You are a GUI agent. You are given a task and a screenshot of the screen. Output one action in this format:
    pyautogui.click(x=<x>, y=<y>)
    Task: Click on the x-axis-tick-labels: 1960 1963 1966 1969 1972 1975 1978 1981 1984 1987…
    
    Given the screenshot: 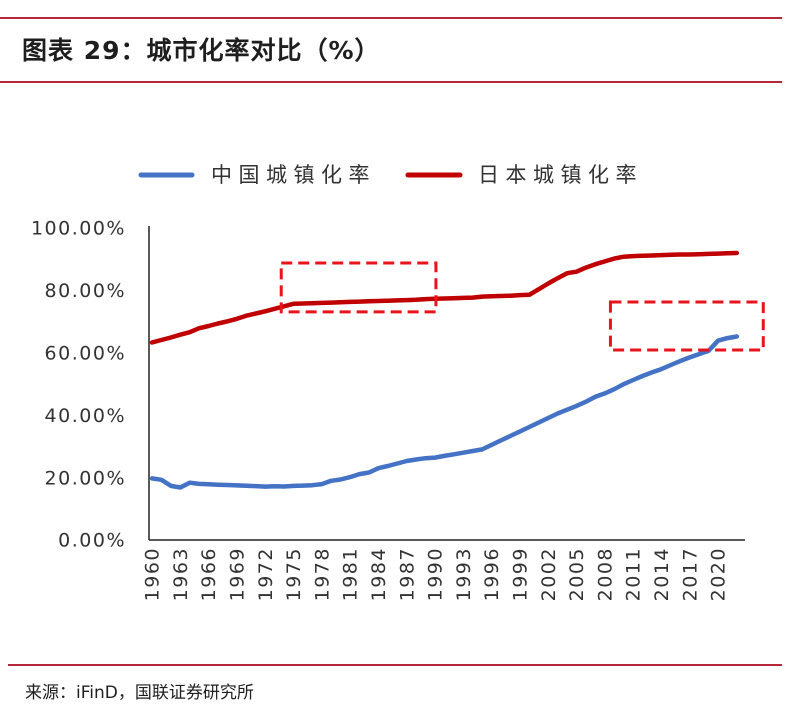 What is the action you would take?
    pyautogui.click(x=436, y=574)
    